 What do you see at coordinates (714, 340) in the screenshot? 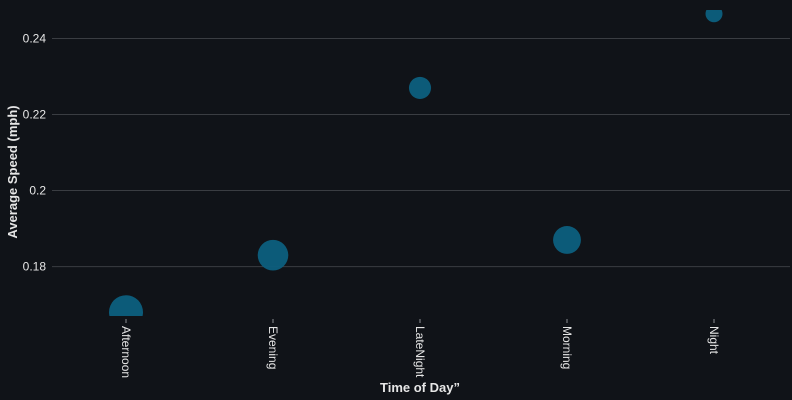
I see `x-tick-label: Night` at bounding box center [714, 340].